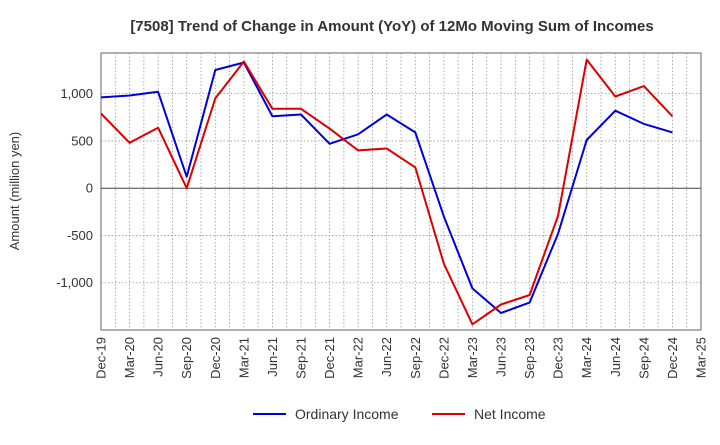 The width and height of the screenshot is (720, 445). I want to click on x-tick-label: Sep-22, so click(415, 358).